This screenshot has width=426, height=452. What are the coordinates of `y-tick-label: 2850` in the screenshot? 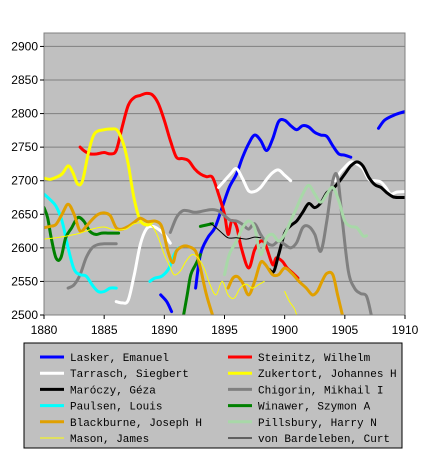 It's located at (24, 80).